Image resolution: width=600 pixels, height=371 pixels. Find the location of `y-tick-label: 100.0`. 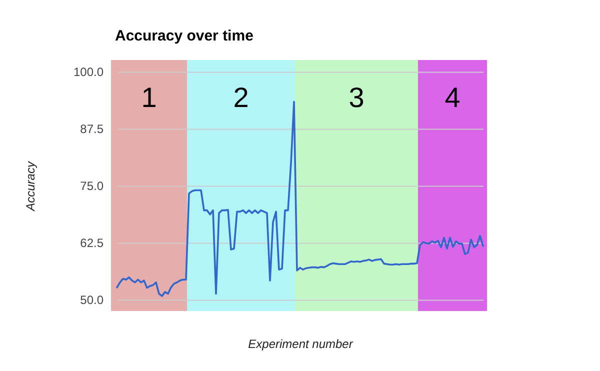

y-tick-label: 100.0 is located at coordinates (88, 72).